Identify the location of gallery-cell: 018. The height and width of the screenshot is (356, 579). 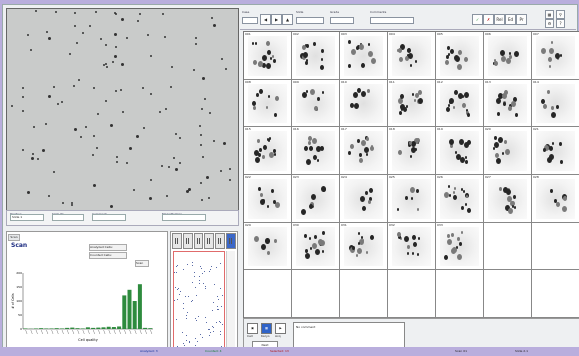
(412, 151).